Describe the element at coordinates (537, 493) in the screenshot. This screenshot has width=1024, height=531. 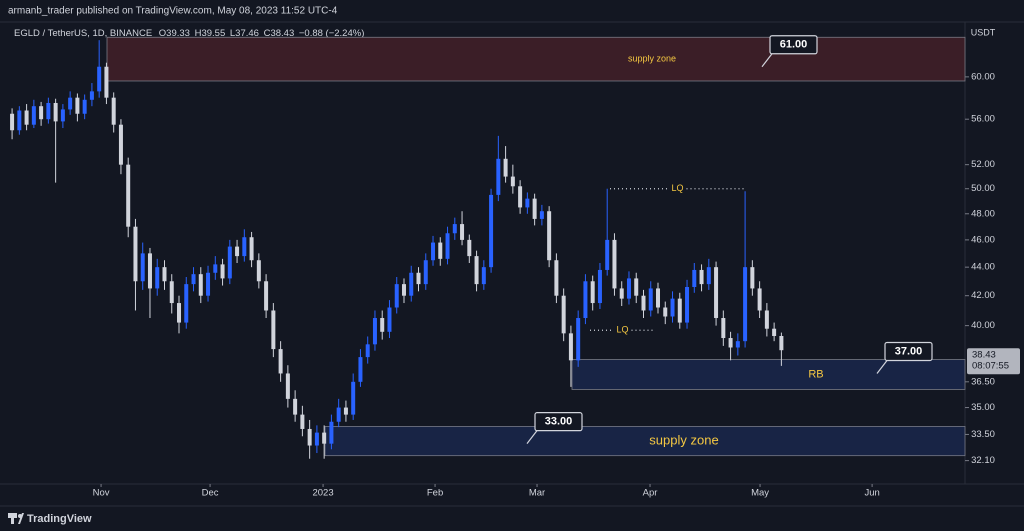
I see `x-tick-label: Mar` at that location.